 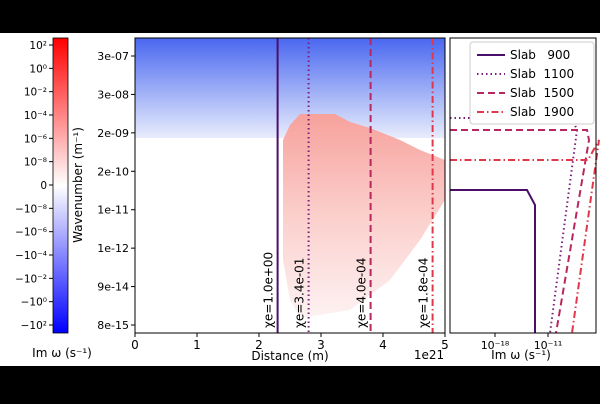 What do you see at coordinates (540, 55) in the screenshot?
I see `legend-label: Slab 900` at bounding box center [540, 55].